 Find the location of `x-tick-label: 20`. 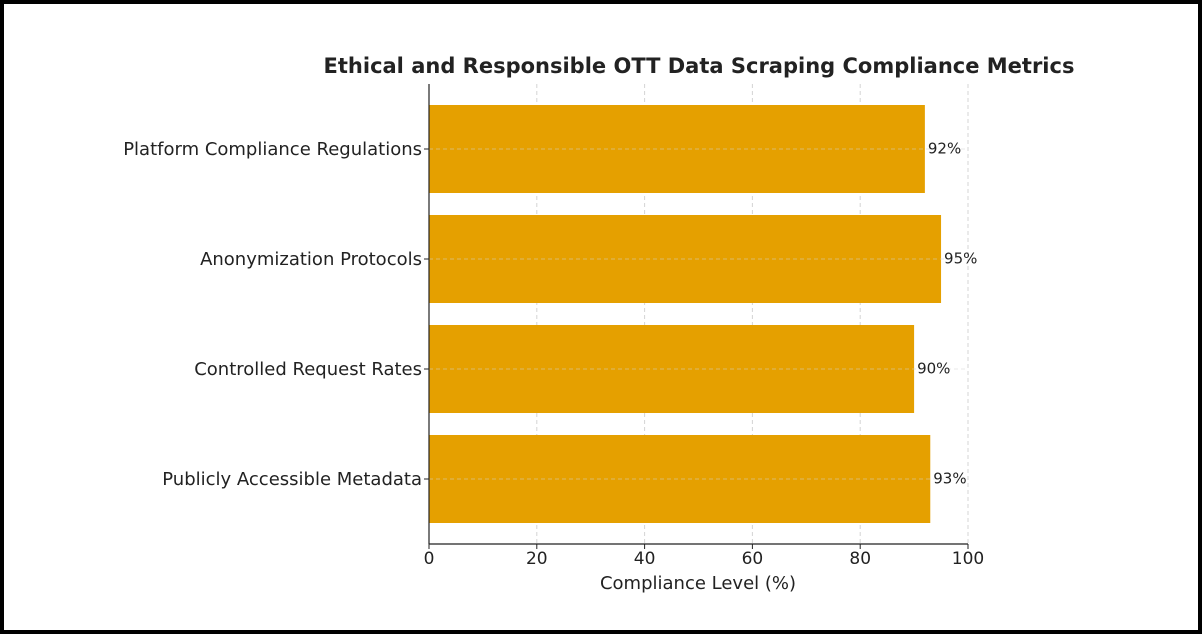

x-tick-label: 20 is located at coordinates (537, 559).